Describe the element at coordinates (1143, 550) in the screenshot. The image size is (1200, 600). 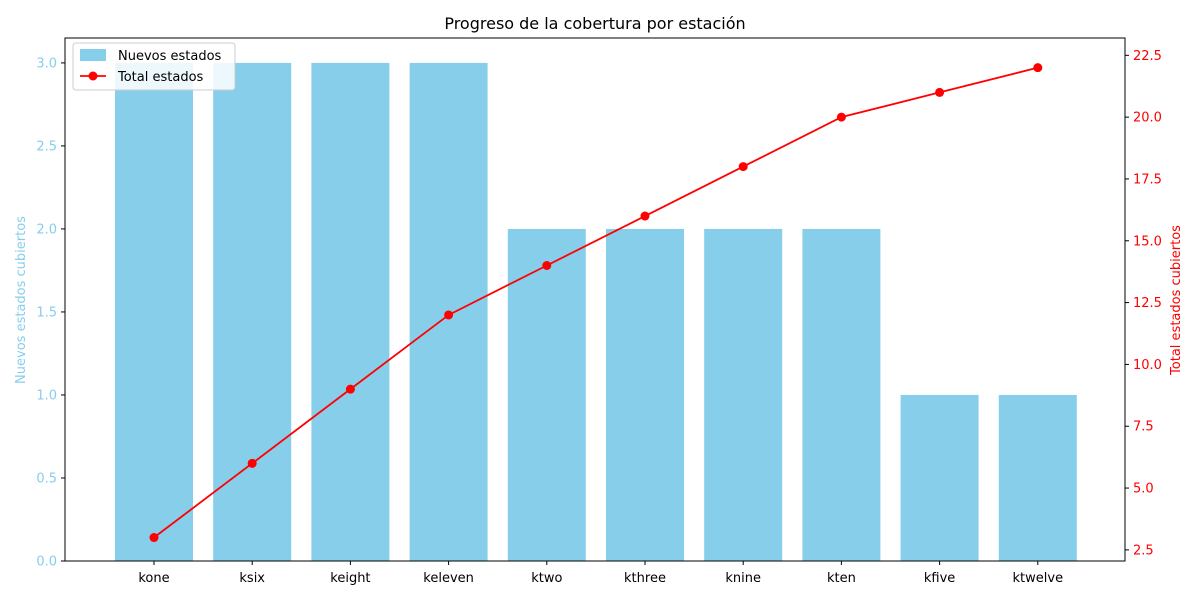
I see `y-right-tick-label: 2.5` at that location.